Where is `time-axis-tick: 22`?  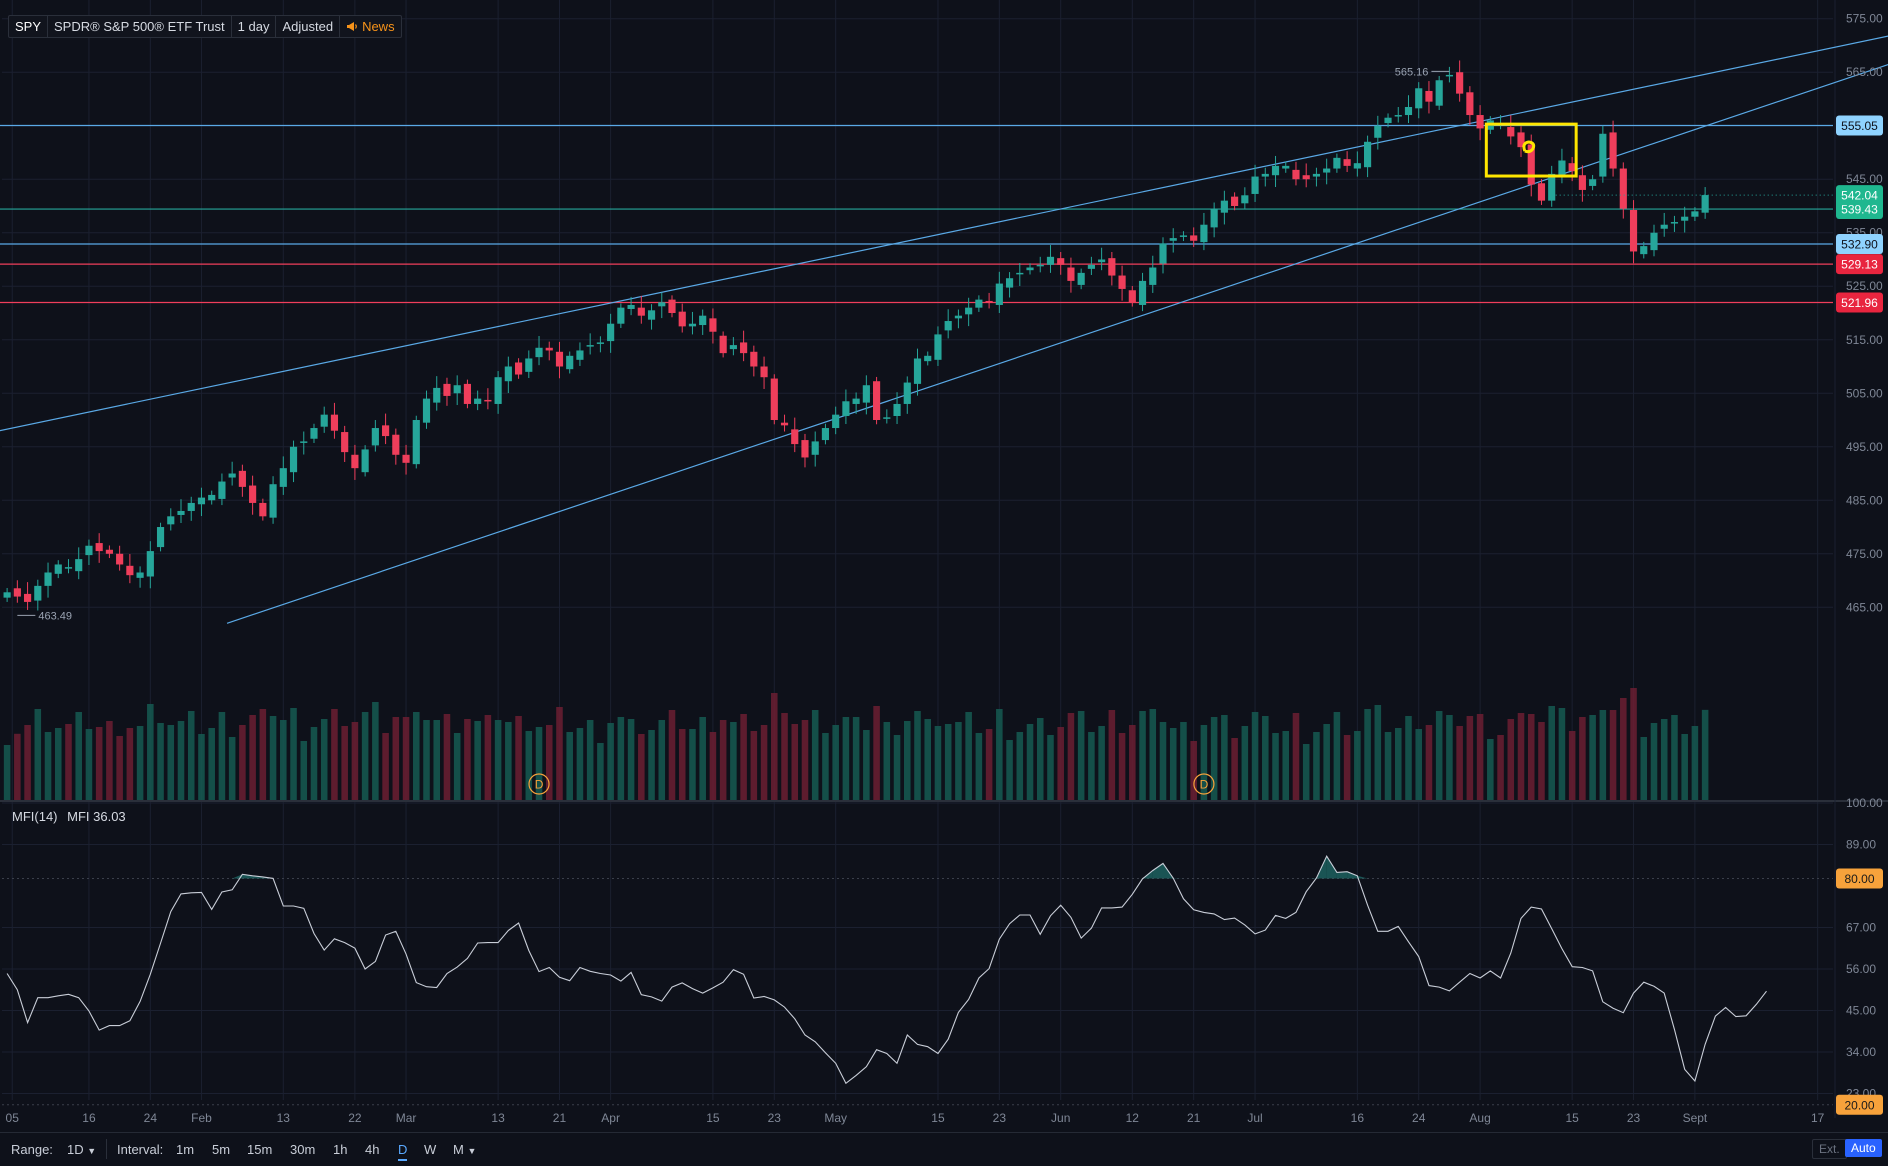
time-axis-tick: 22 is located at coordinates (355, 1118).